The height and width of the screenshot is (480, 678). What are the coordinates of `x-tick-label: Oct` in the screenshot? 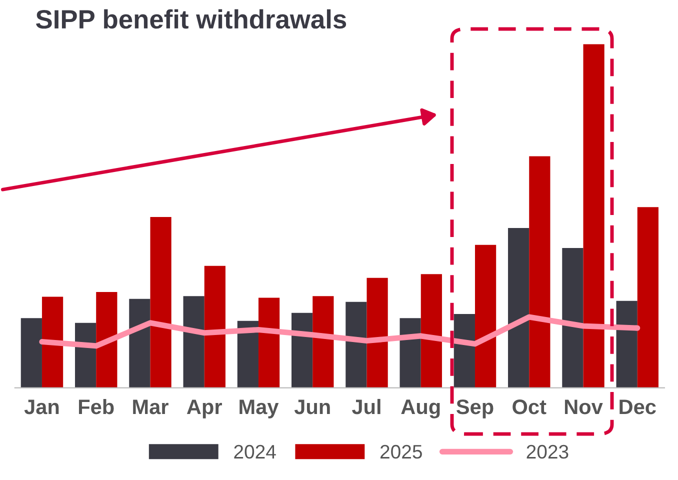 It's located at (529, 407).